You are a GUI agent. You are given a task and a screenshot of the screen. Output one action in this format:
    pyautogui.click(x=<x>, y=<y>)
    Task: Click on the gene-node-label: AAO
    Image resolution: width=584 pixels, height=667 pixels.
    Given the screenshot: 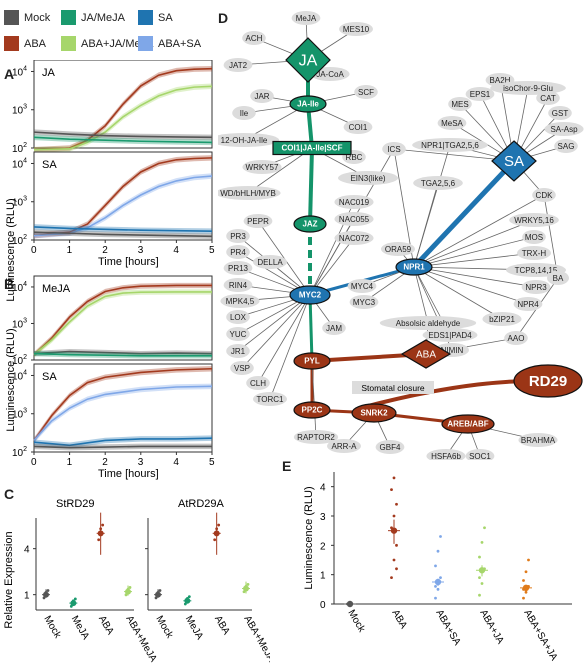 What is the action you would take?
    pyautogui.click(x=516, y=338)
    